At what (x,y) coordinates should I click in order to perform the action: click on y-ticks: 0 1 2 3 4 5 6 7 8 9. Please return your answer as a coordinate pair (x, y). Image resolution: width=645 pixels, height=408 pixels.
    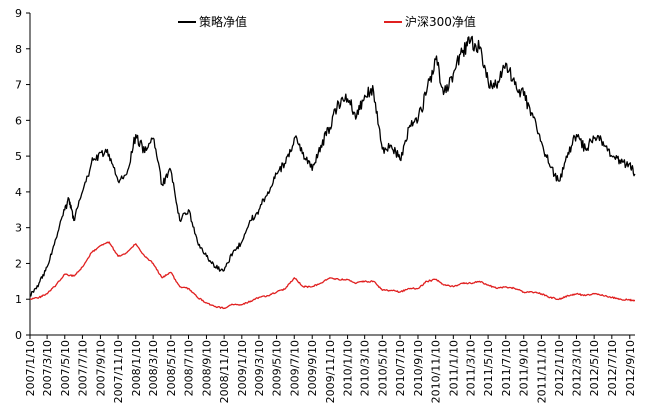
    Looking at the image, I should click on (22, 174).